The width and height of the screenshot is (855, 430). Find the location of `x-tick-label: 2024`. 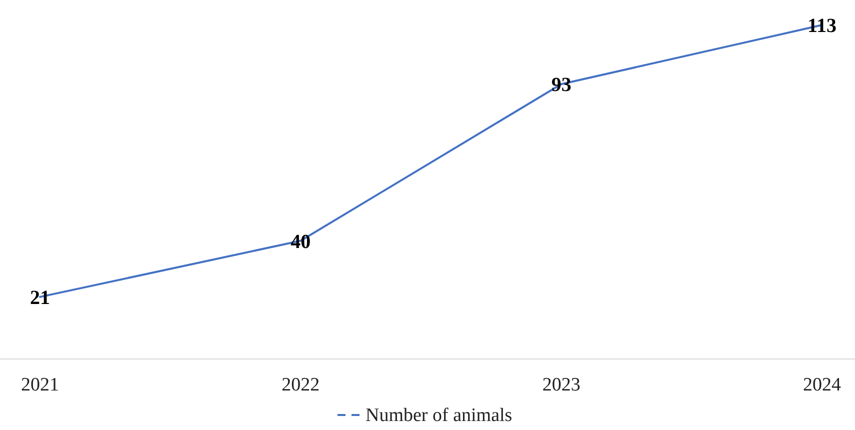

x-tick-label: 2024 is located at coordinates (822, 385).